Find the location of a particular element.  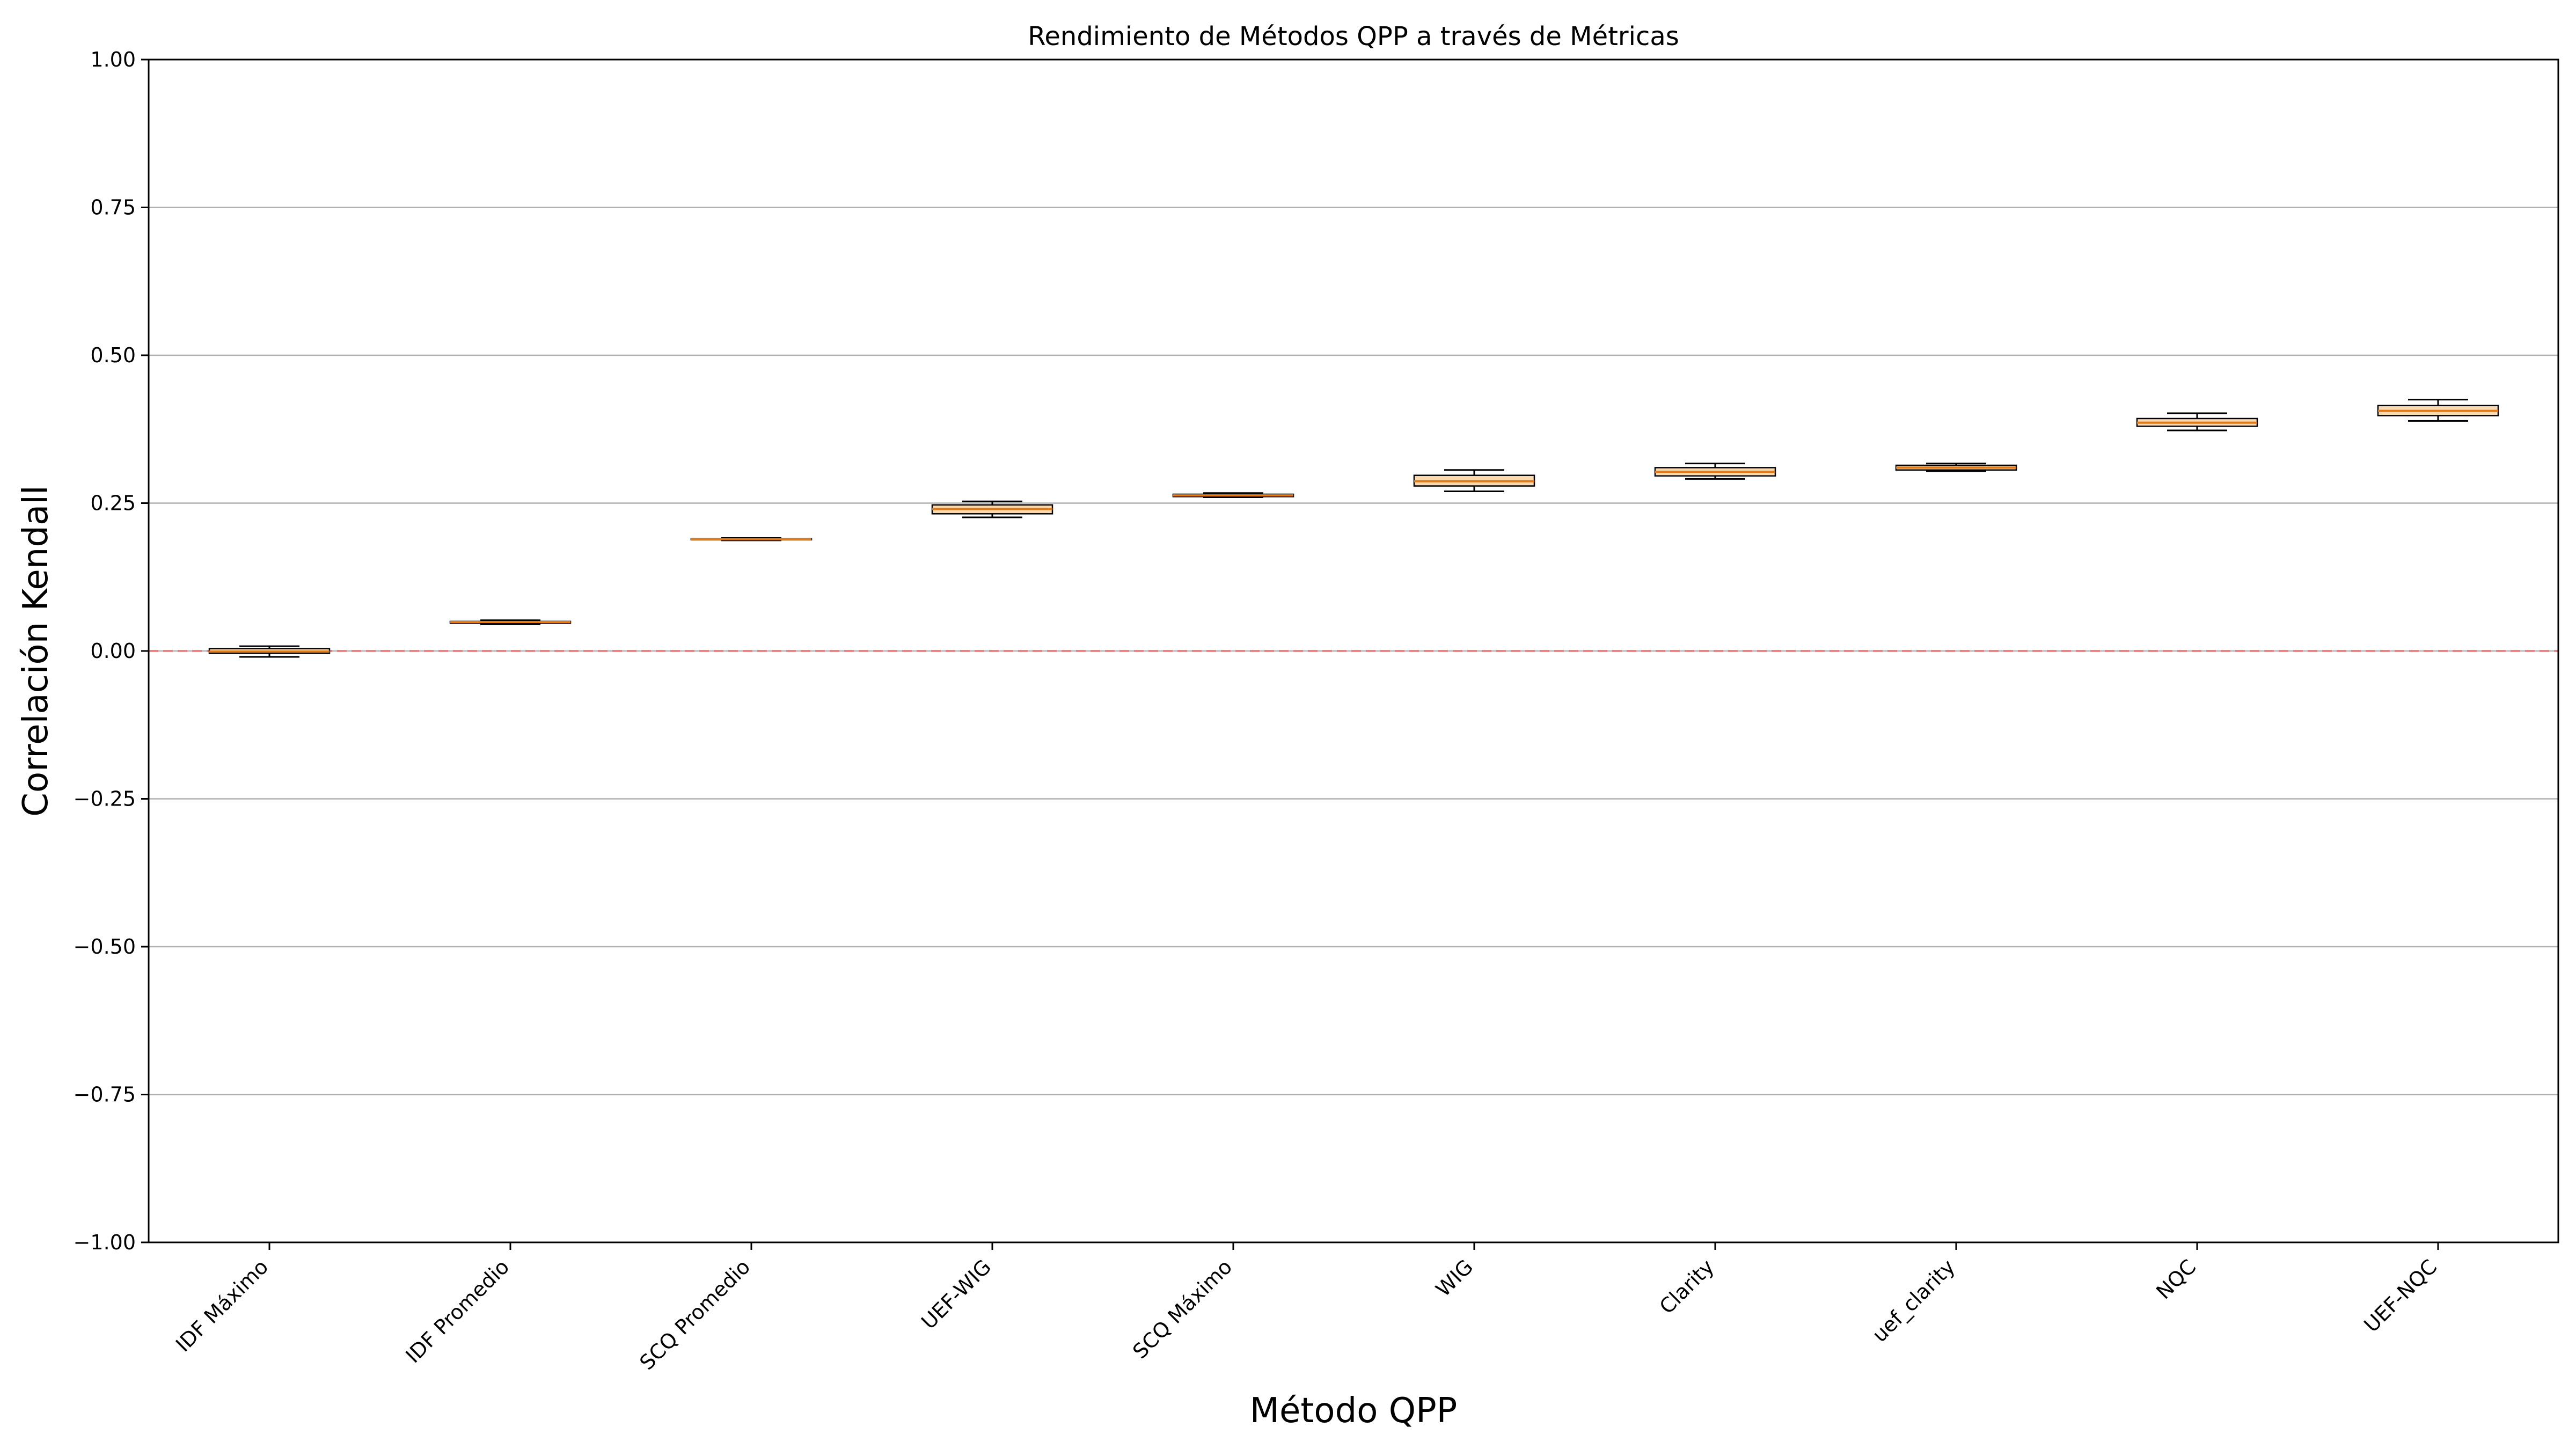

x-axis-label: Método QPP is located at coordinates (1354, 1411).